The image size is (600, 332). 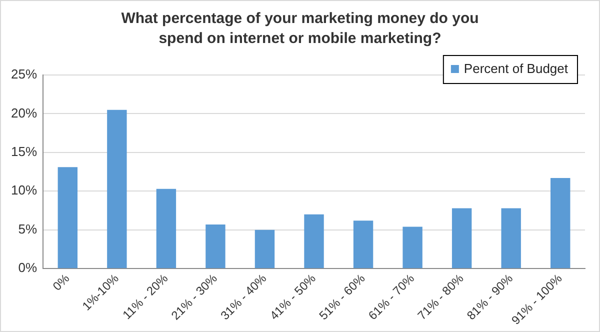 I want to click on x-tick-label: 31% - 40%, so click(x=244, y=297).